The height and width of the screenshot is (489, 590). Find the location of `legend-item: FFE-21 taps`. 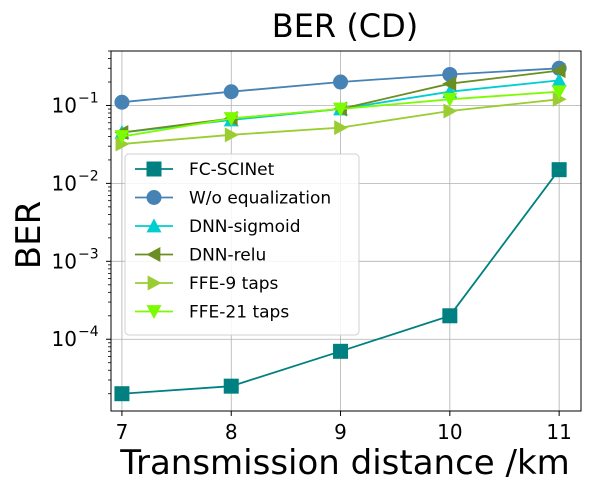

legend-item: FFE-21 taps is located at coordinates (212, 313).